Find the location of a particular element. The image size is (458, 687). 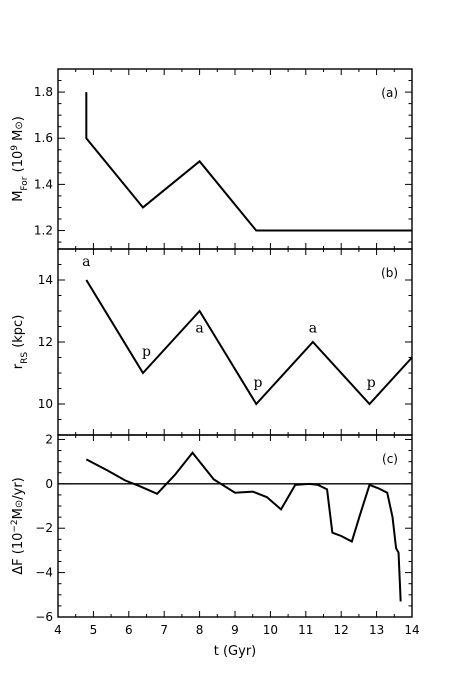

y-axis-label: ΔF (10−2M⊙/yr) is located at coordinates (18, 526).